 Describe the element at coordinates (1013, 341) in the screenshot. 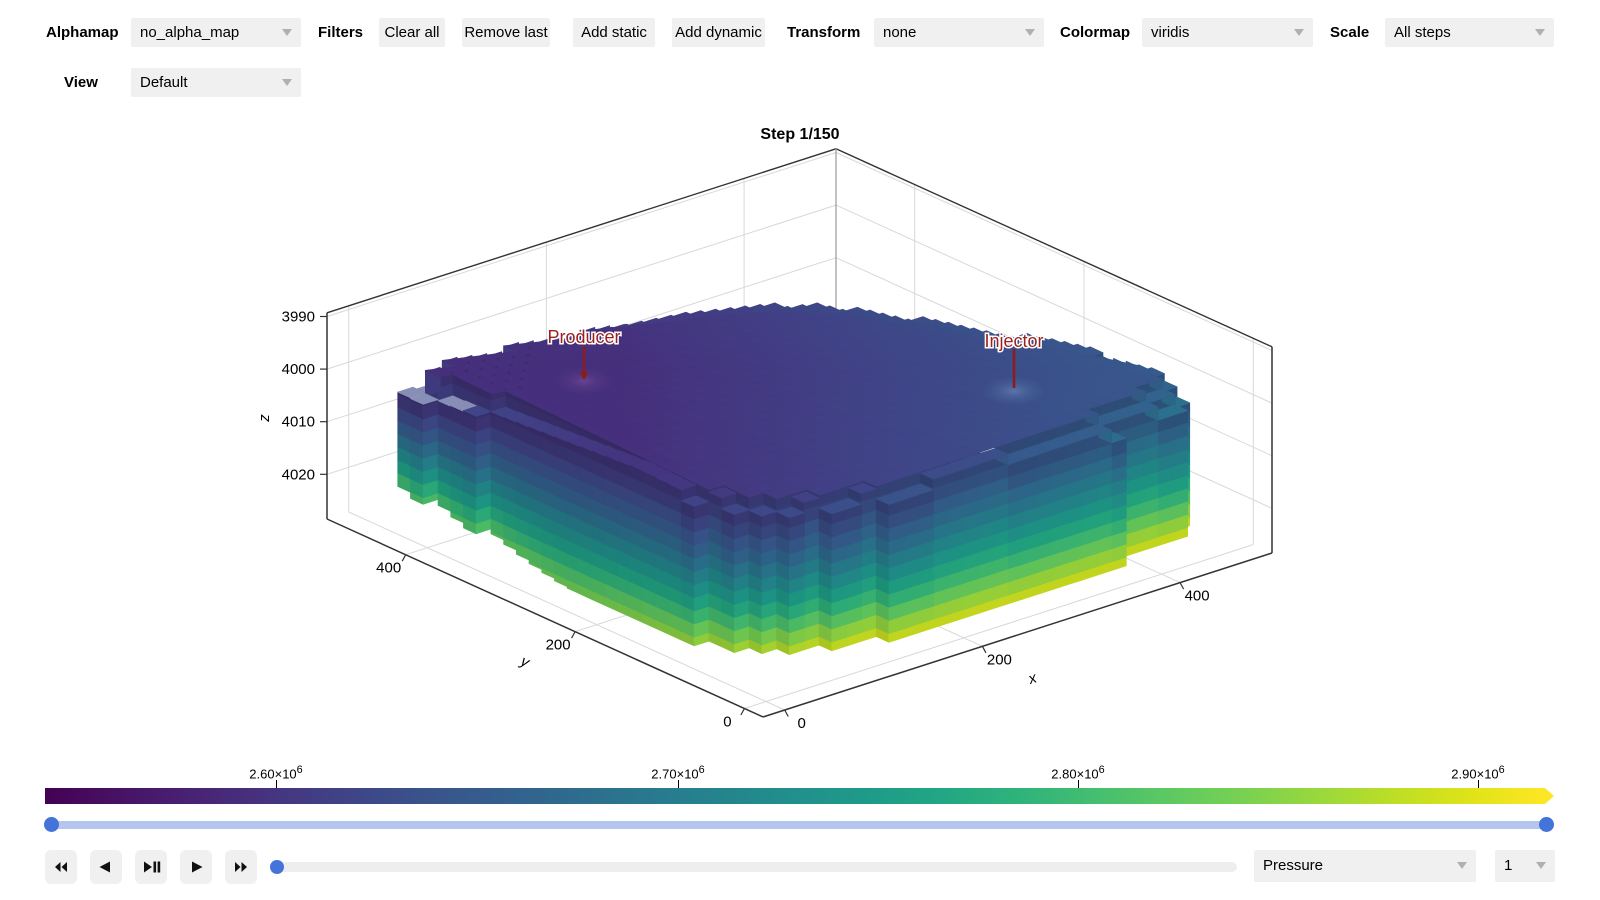

I see `svg-text: Injector` at that location.